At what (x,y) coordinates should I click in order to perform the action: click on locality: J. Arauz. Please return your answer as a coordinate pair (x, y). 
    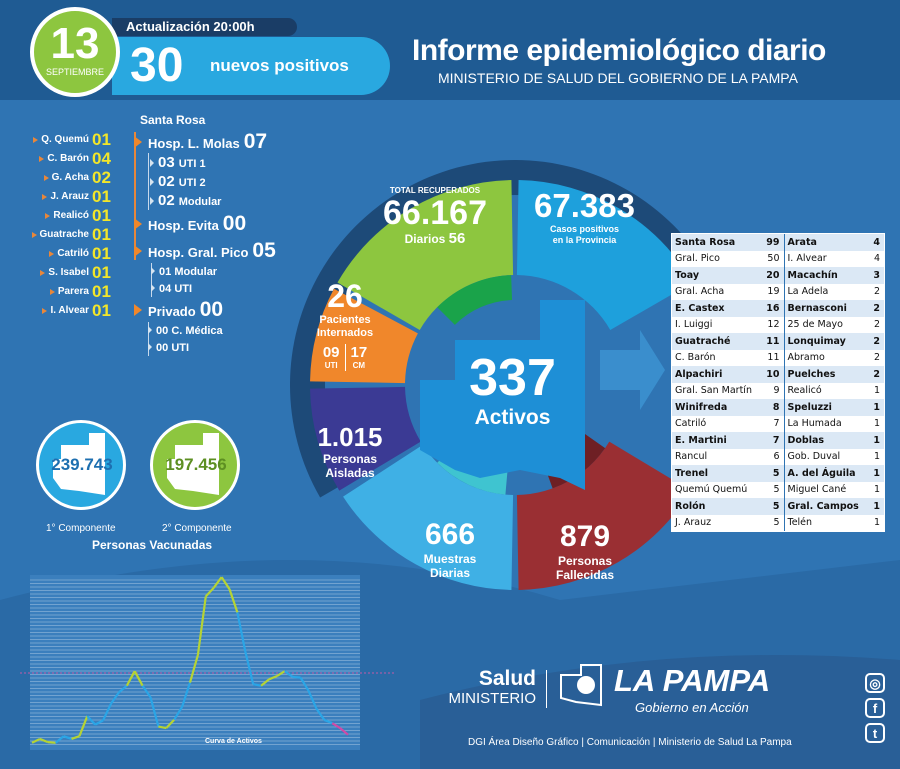
    Looking at the image, I should click on (693, 523).